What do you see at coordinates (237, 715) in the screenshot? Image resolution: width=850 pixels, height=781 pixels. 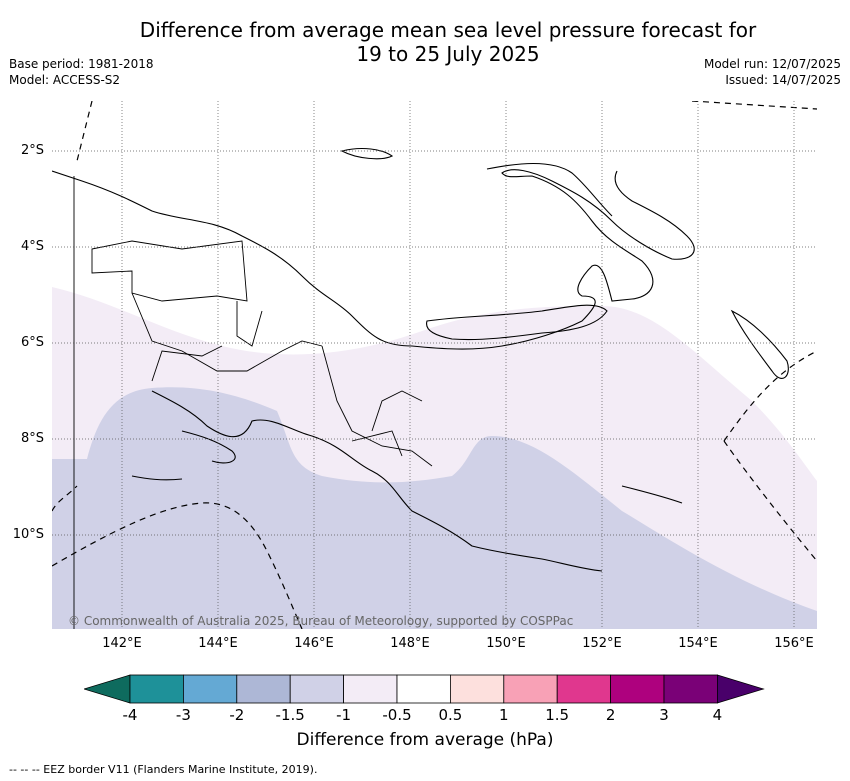 I see `colorbar-tick-label: -2` at bounding box center [237, 715].